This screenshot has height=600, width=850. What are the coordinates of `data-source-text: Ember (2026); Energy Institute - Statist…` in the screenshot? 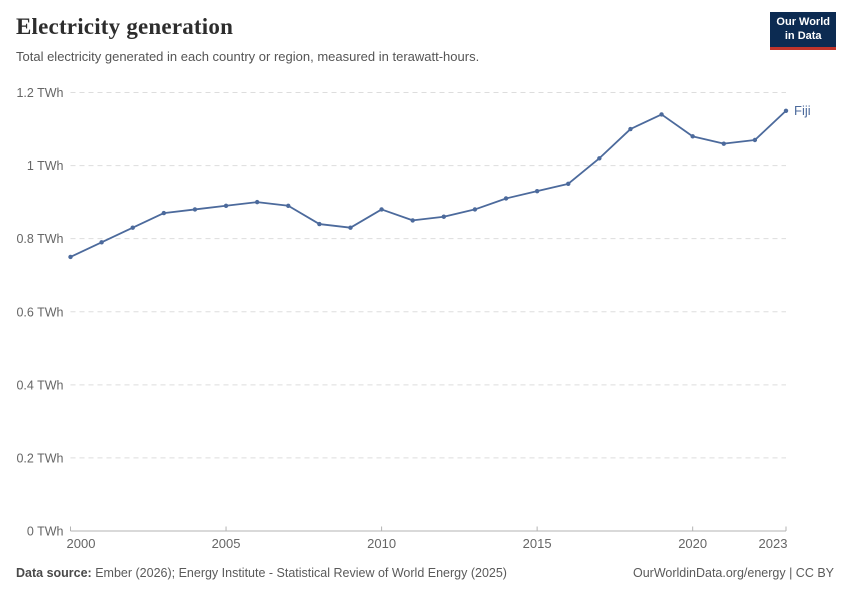 It's located at (299, 573).